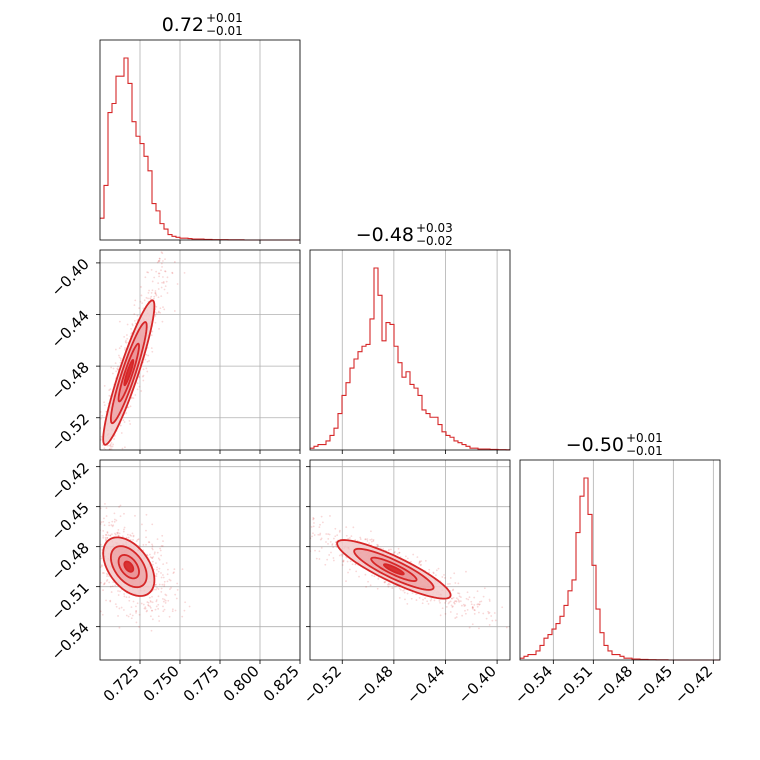  What do you see at coordinates (70, 380) in the screenshot?
I see `y-tick-label: −0.48` at bounding box center [70, 380].